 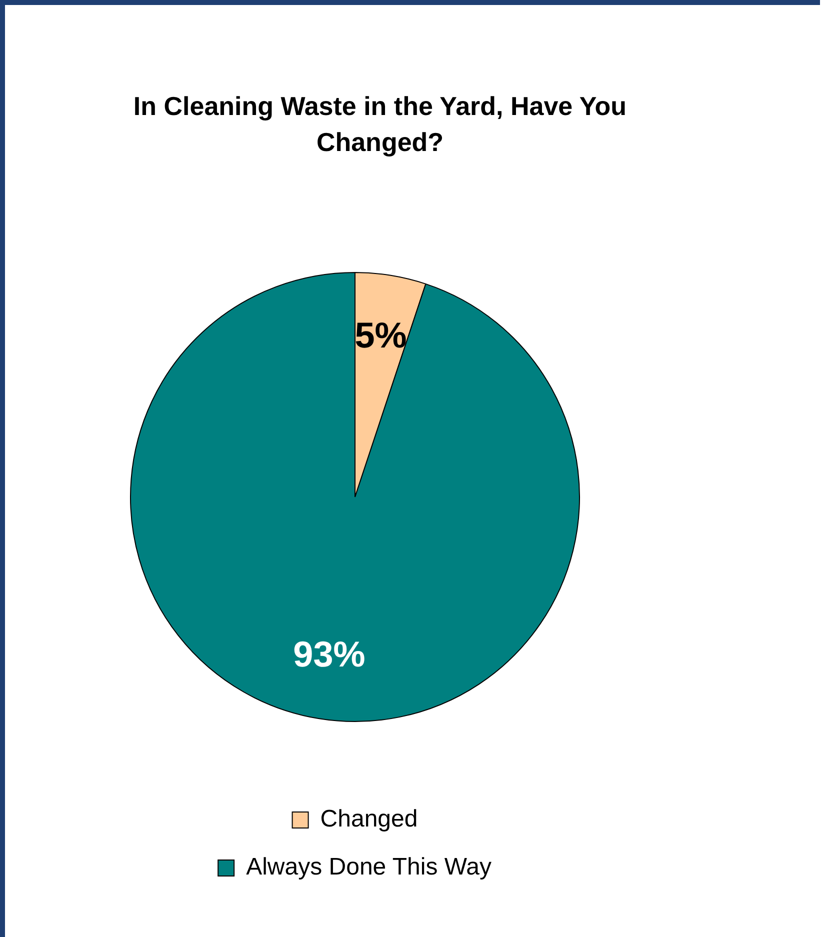 What do you see at coordinates (380, 124) in the screenshot?
I see `chart-title: In Cleaning Waste in the Yard, Have You Changed?` at bounding box center [380, 124].